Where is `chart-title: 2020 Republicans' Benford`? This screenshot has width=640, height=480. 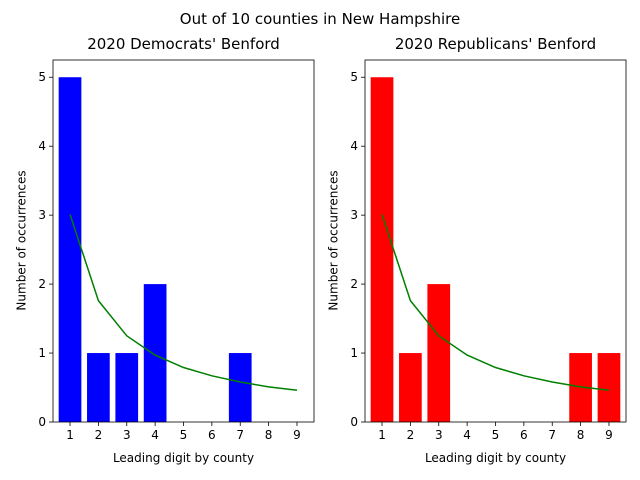 chart-title: 2020 Republicans' Benford is located at coordinates (495, 44).